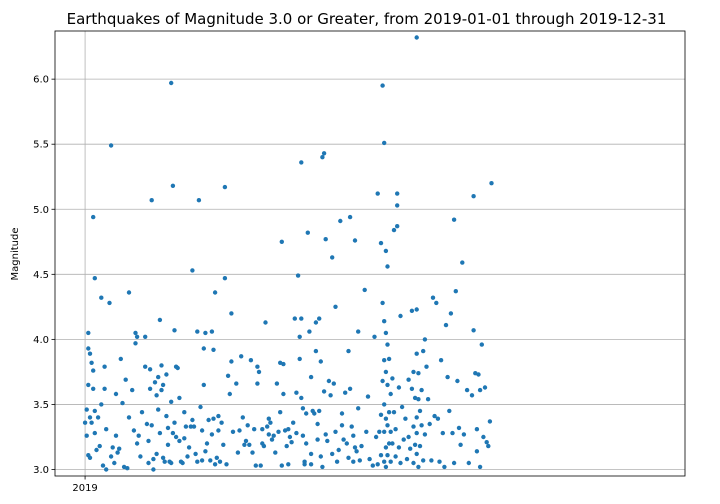 This screenshot has height=504, width=720. What do you see at coordinates (41, 80) in the screenshot?
I see `y-tick-label: 6.0` at bounding box center [41, 80].